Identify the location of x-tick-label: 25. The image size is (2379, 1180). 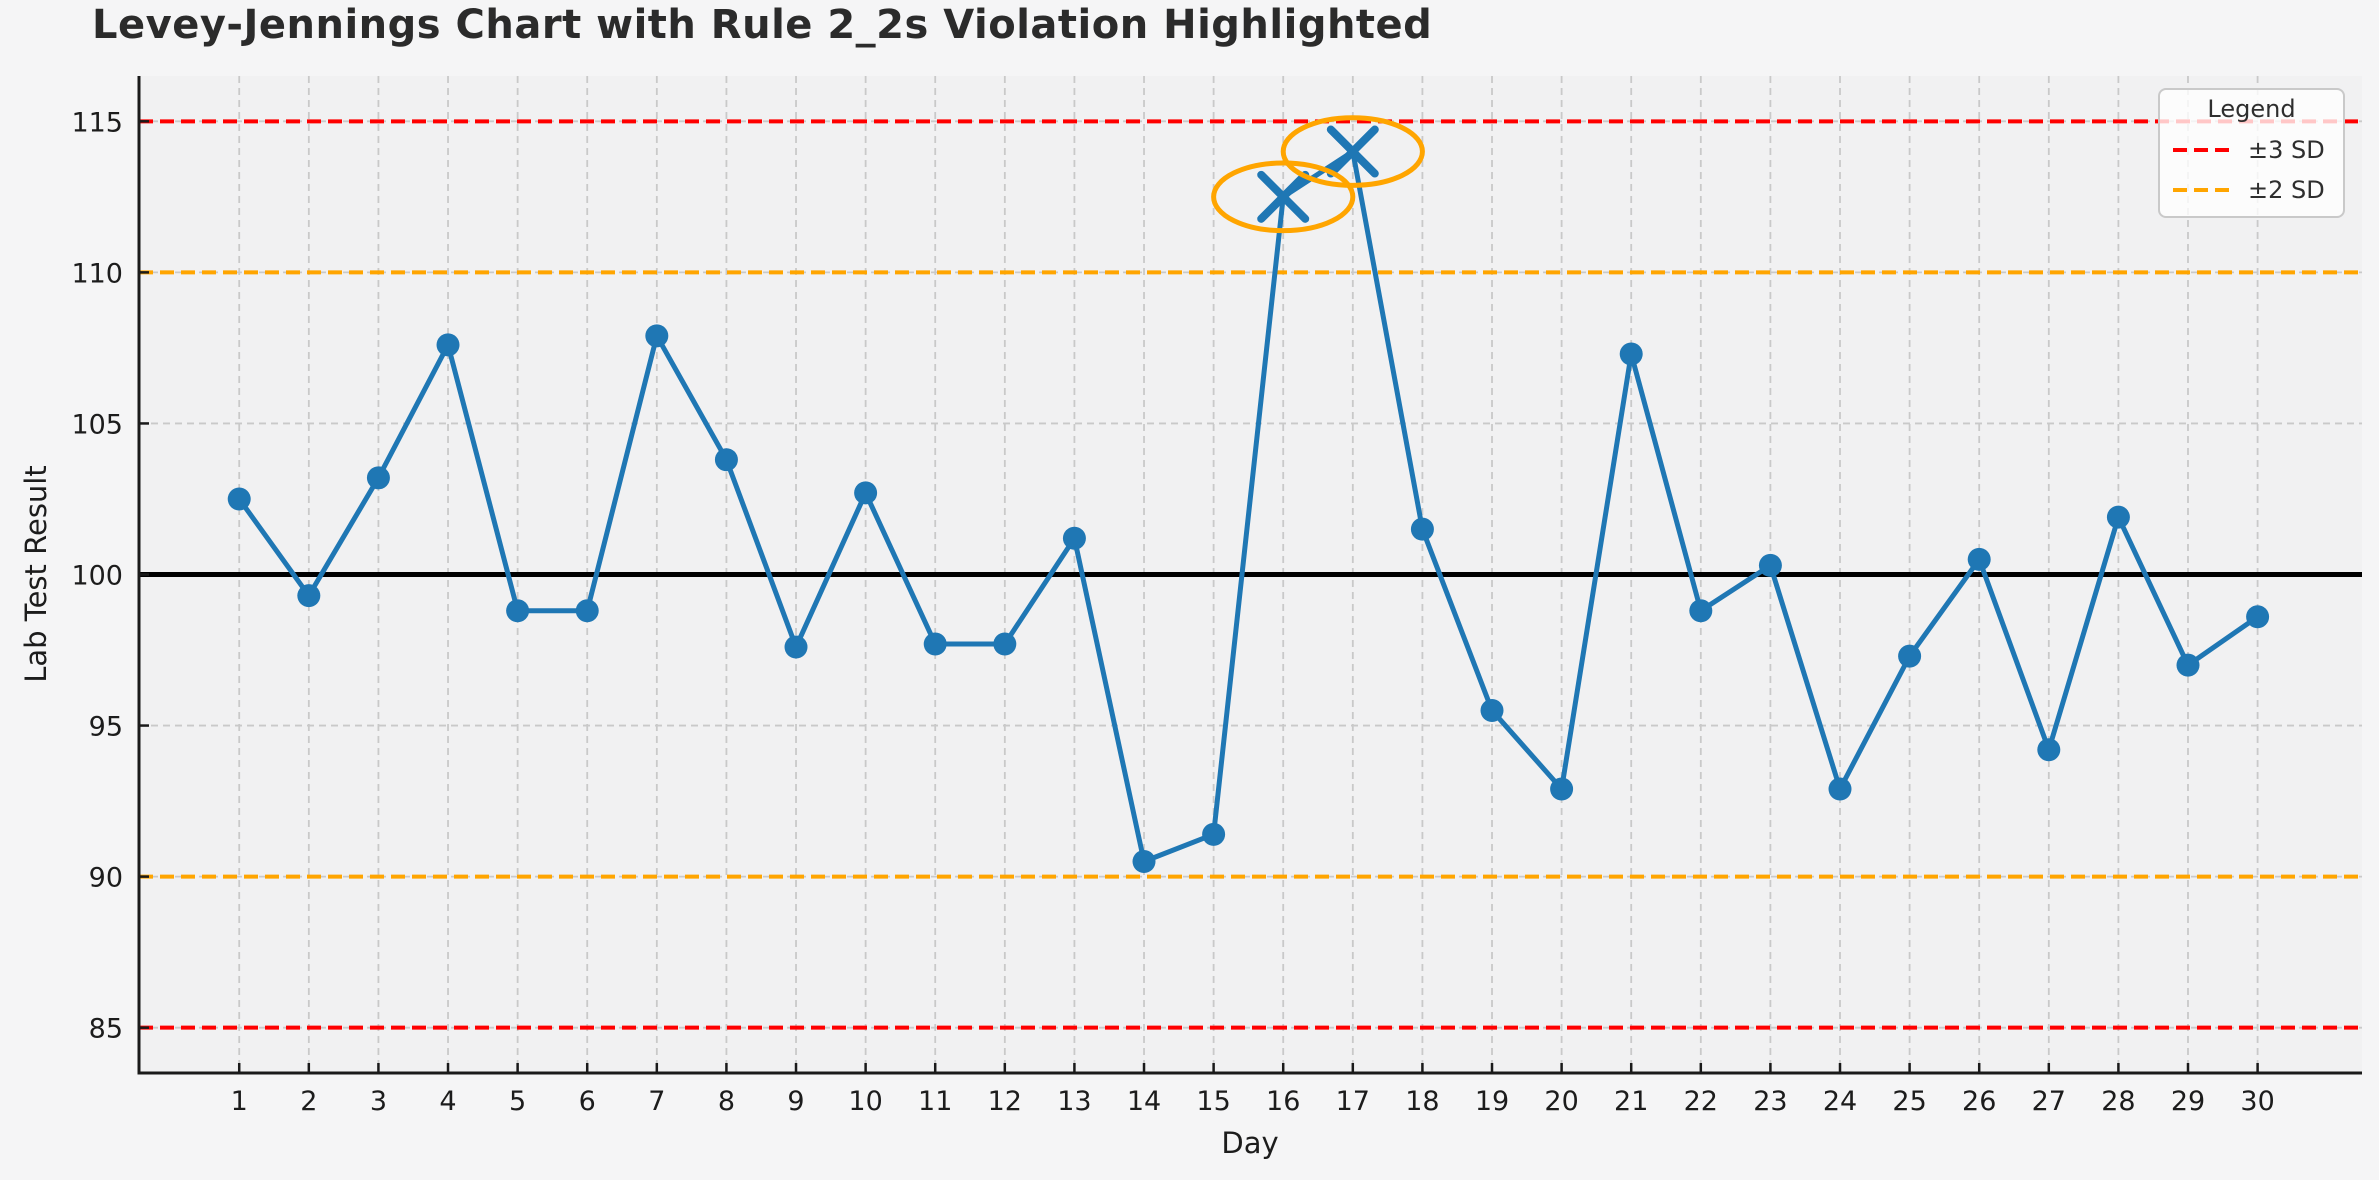
(1909, 1101).